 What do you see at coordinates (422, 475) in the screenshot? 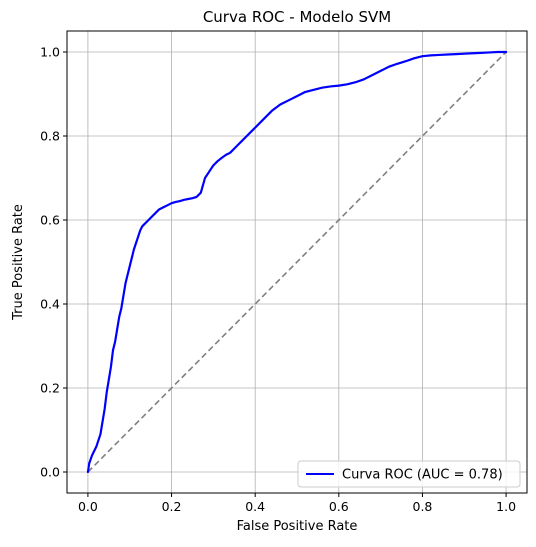
I see `legend-label: Curva ROC (AUC = 0.78)` at bounding box center [422, 475].